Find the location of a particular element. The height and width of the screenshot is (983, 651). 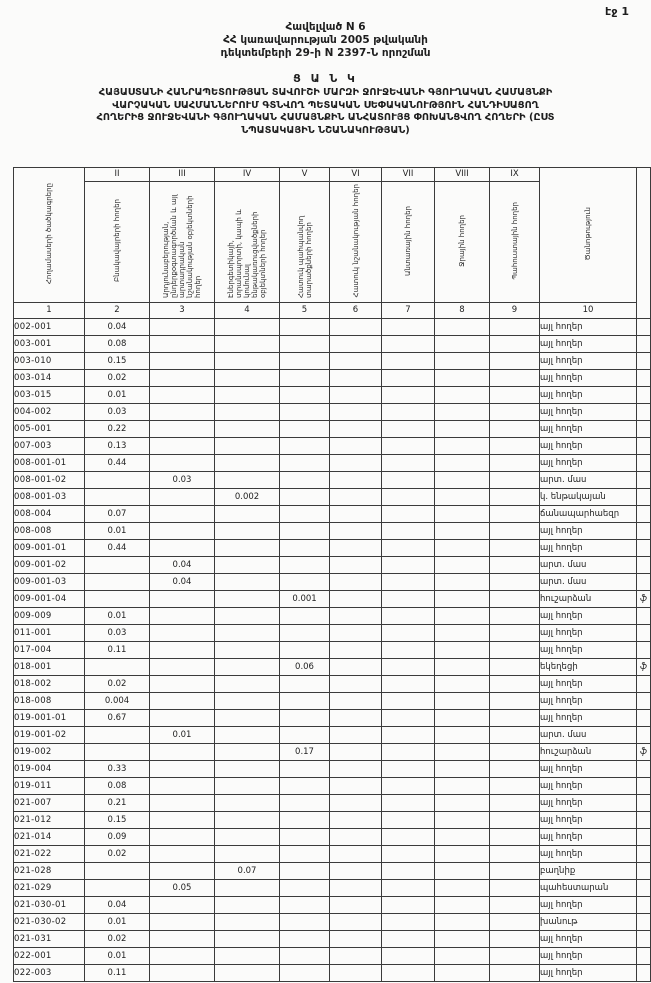

col-header-note-text: Ծանոթություն is located at coordinates (588, 233).